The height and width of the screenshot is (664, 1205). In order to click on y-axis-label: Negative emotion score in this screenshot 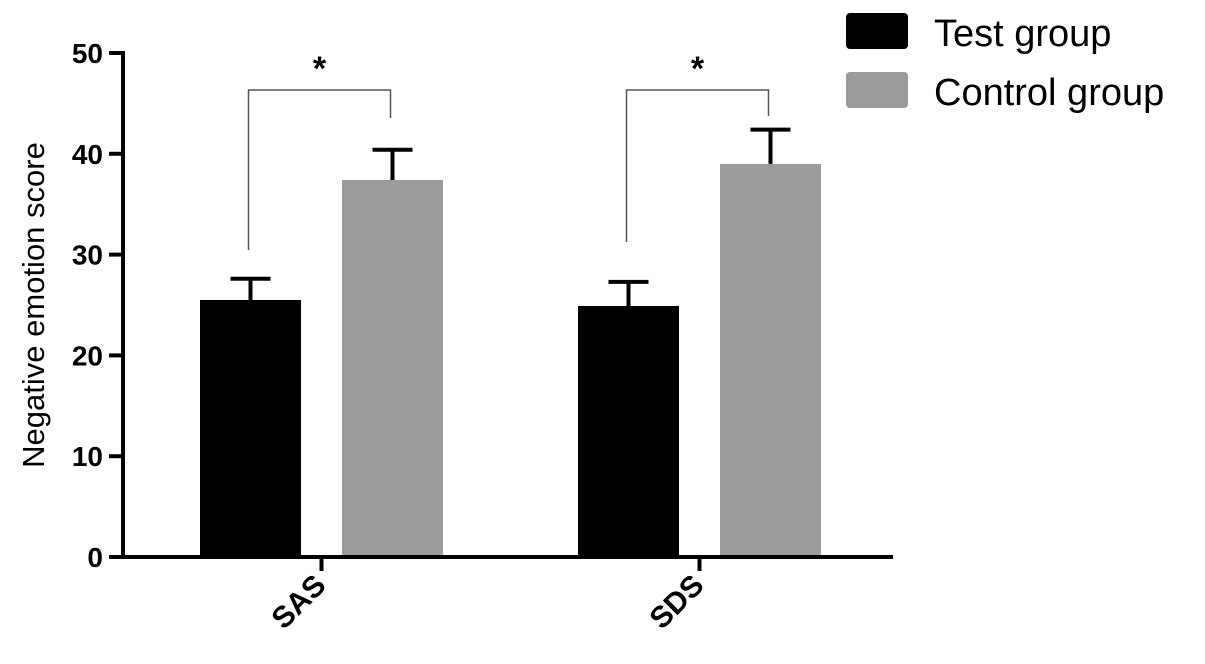, I will do `click(33, 305)`.